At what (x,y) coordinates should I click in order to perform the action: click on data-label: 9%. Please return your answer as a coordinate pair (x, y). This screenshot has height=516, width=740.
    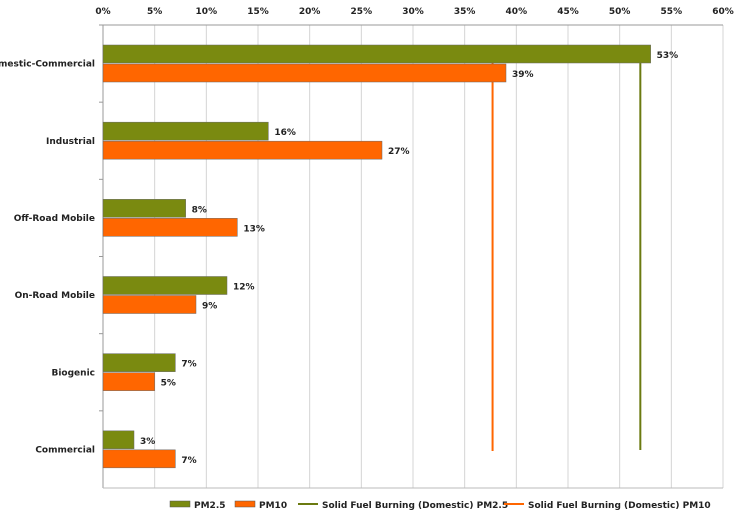
    Looking at the image, I should click on (209, 307).